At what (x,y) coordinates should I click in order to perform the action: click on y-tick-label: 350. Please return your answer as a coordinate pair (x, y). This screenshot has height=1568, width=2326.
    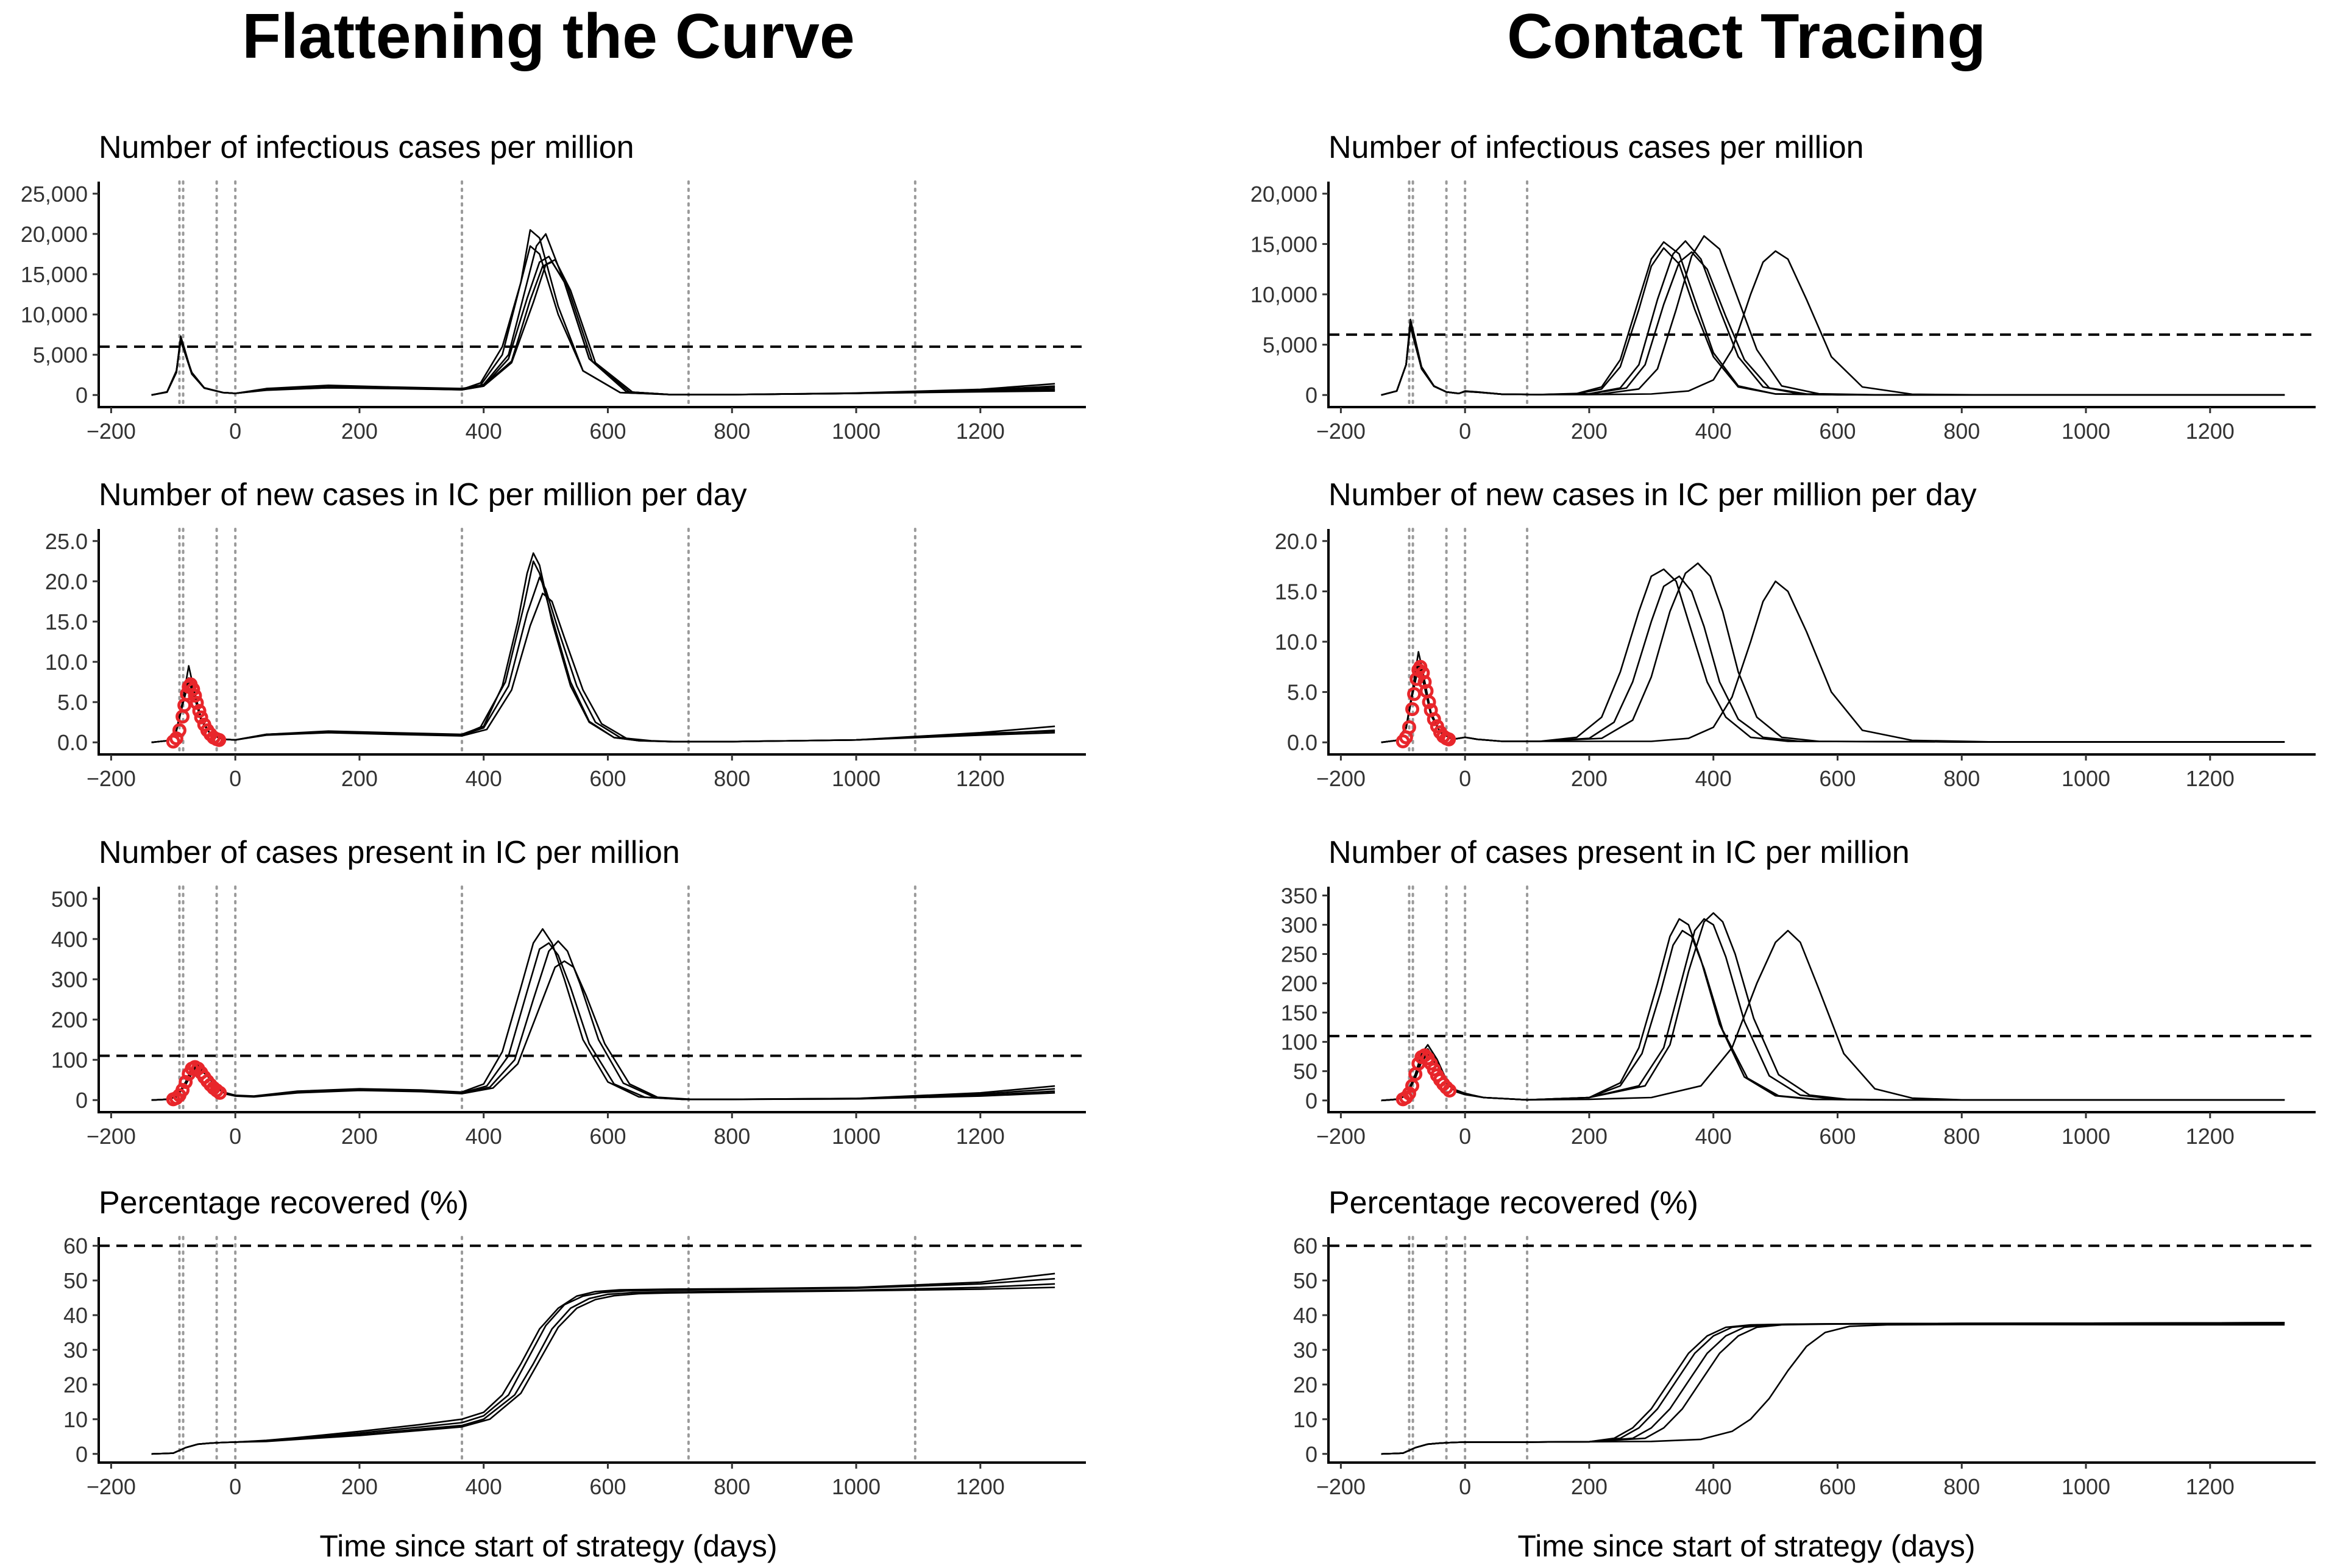
    Looking at the image, I should click on (1299, 895).